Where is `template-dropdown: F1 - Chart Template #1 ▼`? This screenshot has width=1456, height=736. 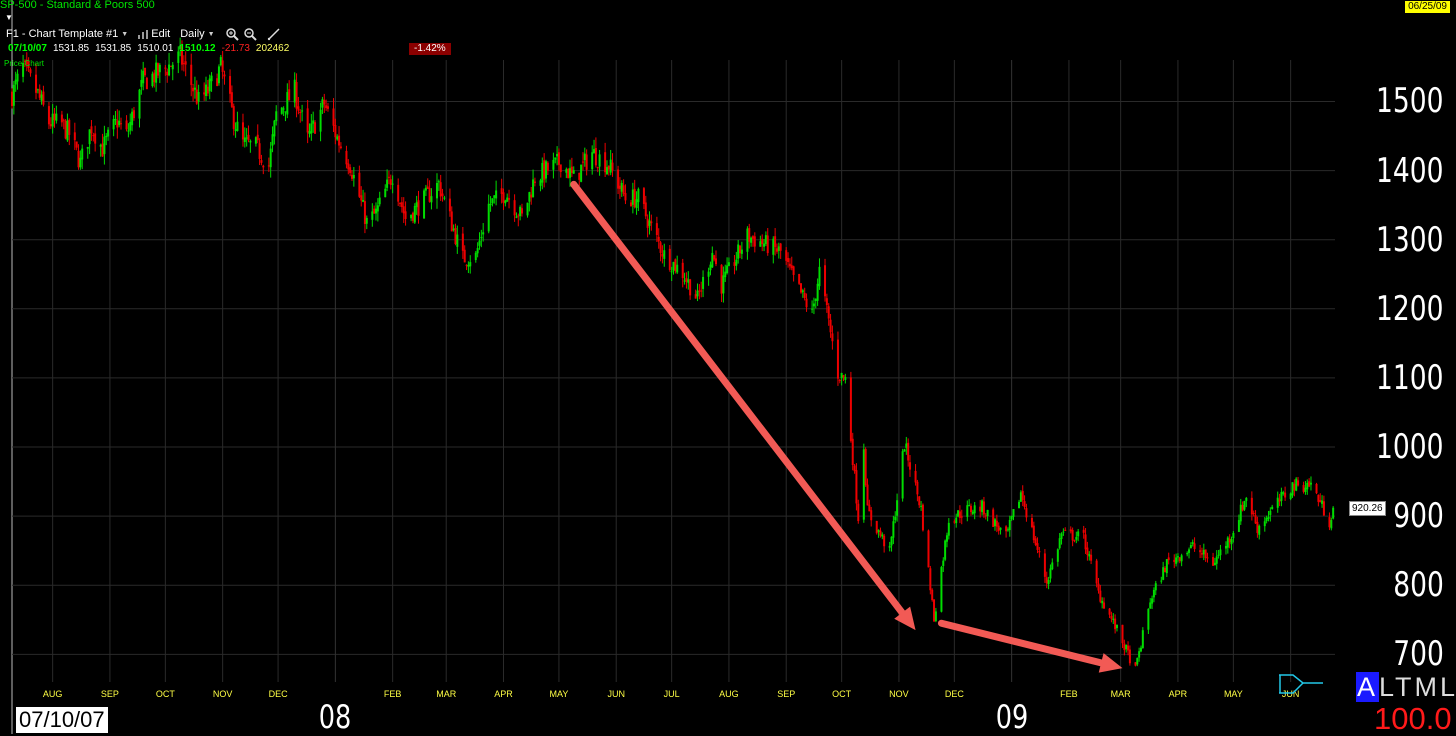
template-dropdown: F1 - Chart Template #1 ▼ is located at coordinates (67, 34).